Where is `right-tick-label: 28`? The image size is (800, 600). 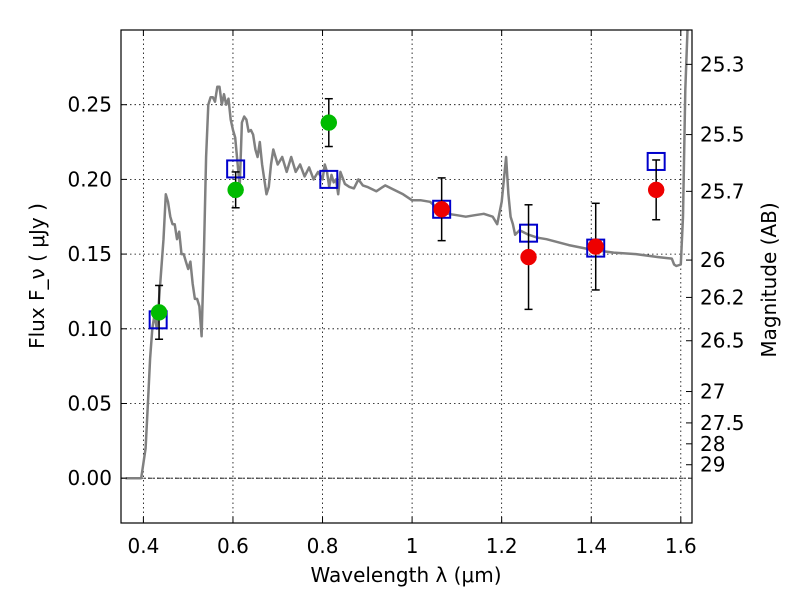
right-tick-label: 28 is located at coordinates (712, 444).